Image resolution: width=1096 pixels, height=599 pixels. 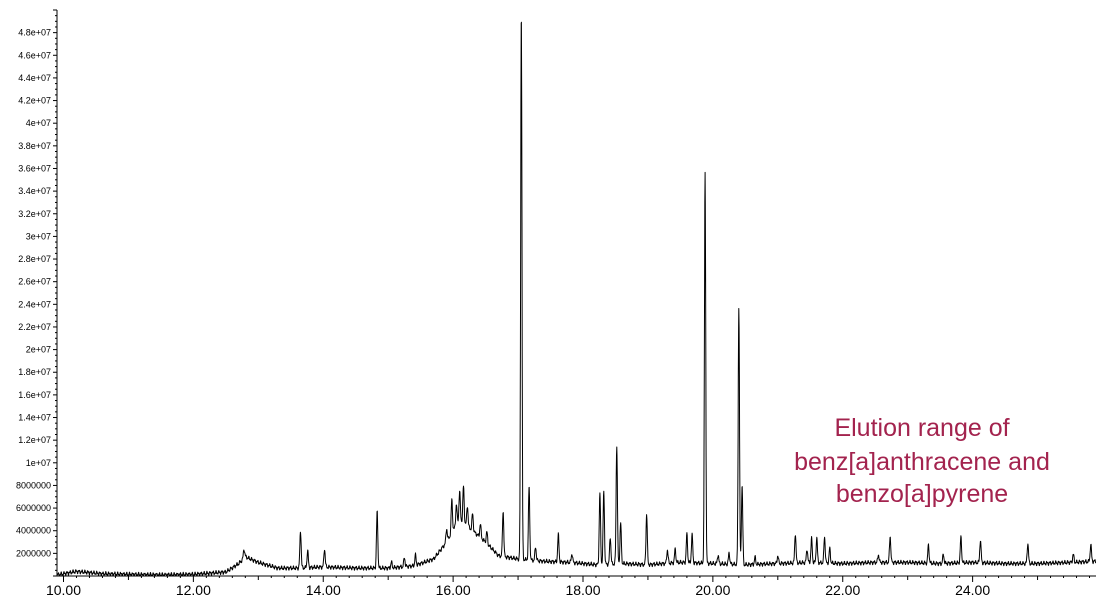 I want to click on y-tick-label: 4.6e+07, so click(x=34, y=55).